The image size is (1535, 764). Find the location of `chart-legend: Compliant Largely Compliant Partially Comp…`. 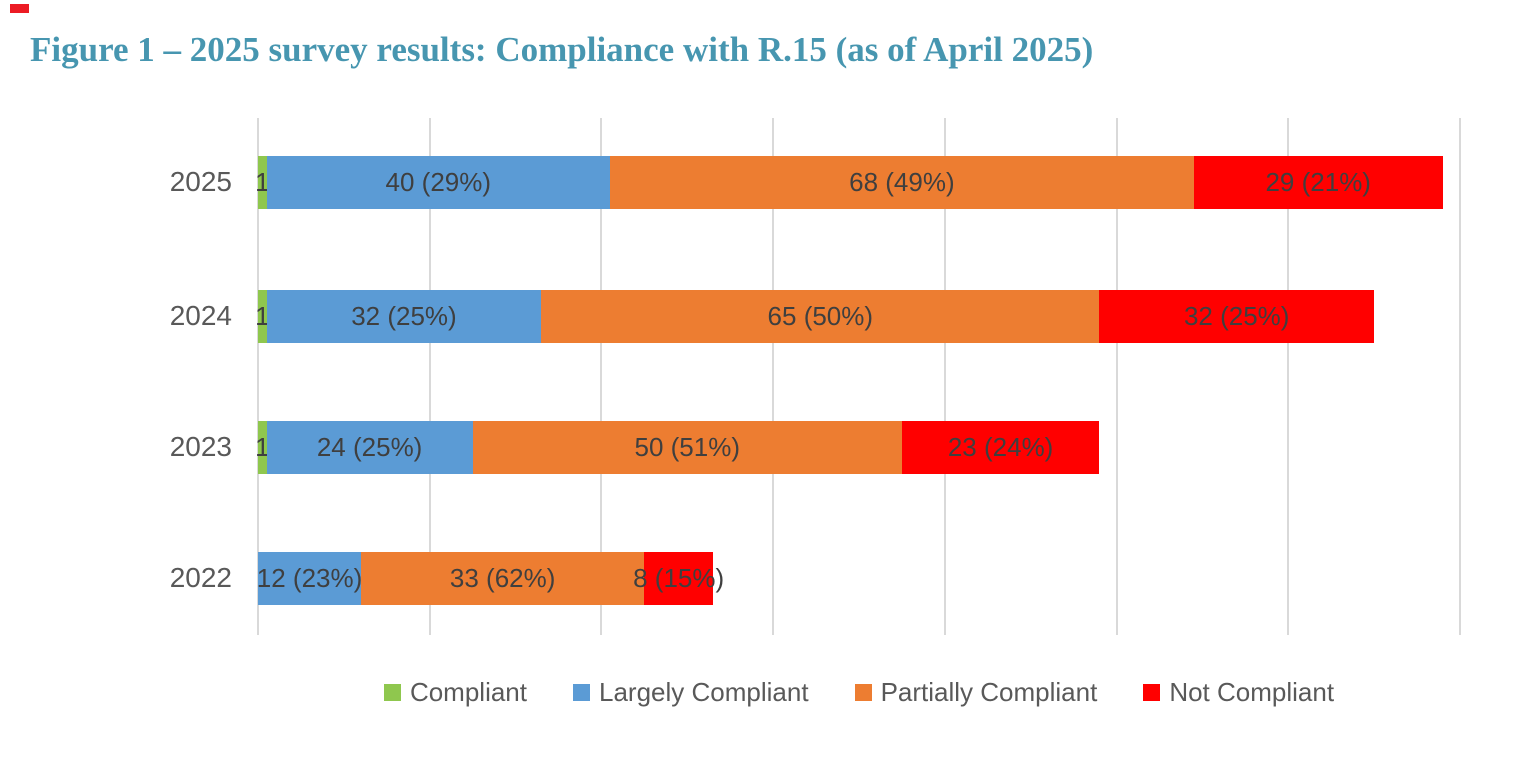

chart-legend: Compliant Largely Compliant Partially Comp… is located at coordinates (859, 692).